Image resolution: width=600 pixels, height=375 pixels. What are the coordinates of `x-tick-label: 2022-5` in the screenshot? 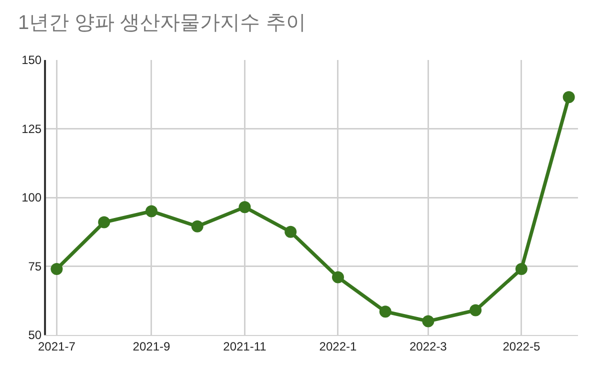 It's located at (521, 346).